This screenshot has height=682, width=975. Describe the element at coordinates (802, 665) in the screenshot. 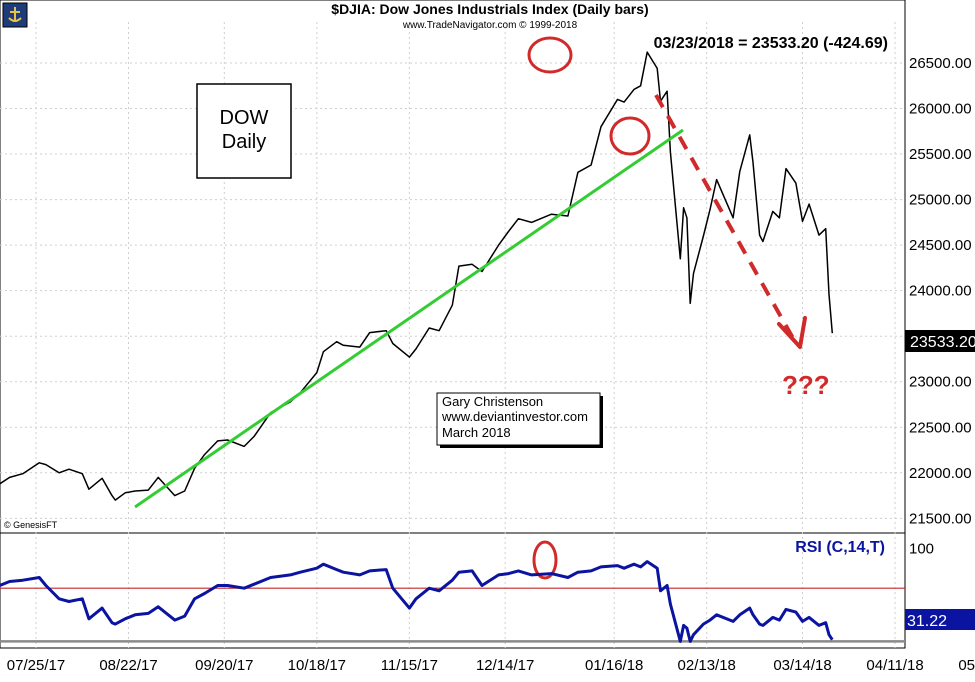

I see `date-tick-label: 03/14/18` at that location.